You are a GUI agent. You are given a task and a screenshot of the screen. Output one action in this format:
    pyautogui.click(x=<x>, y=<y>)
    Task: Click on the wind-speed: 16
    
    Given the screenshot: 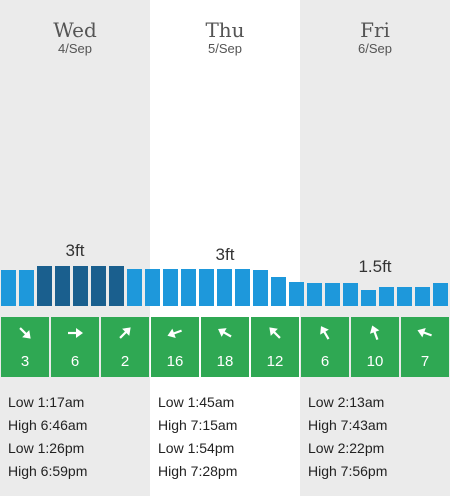 What is the action you would take?
    pyautogui.click(x=175, y=361)
    